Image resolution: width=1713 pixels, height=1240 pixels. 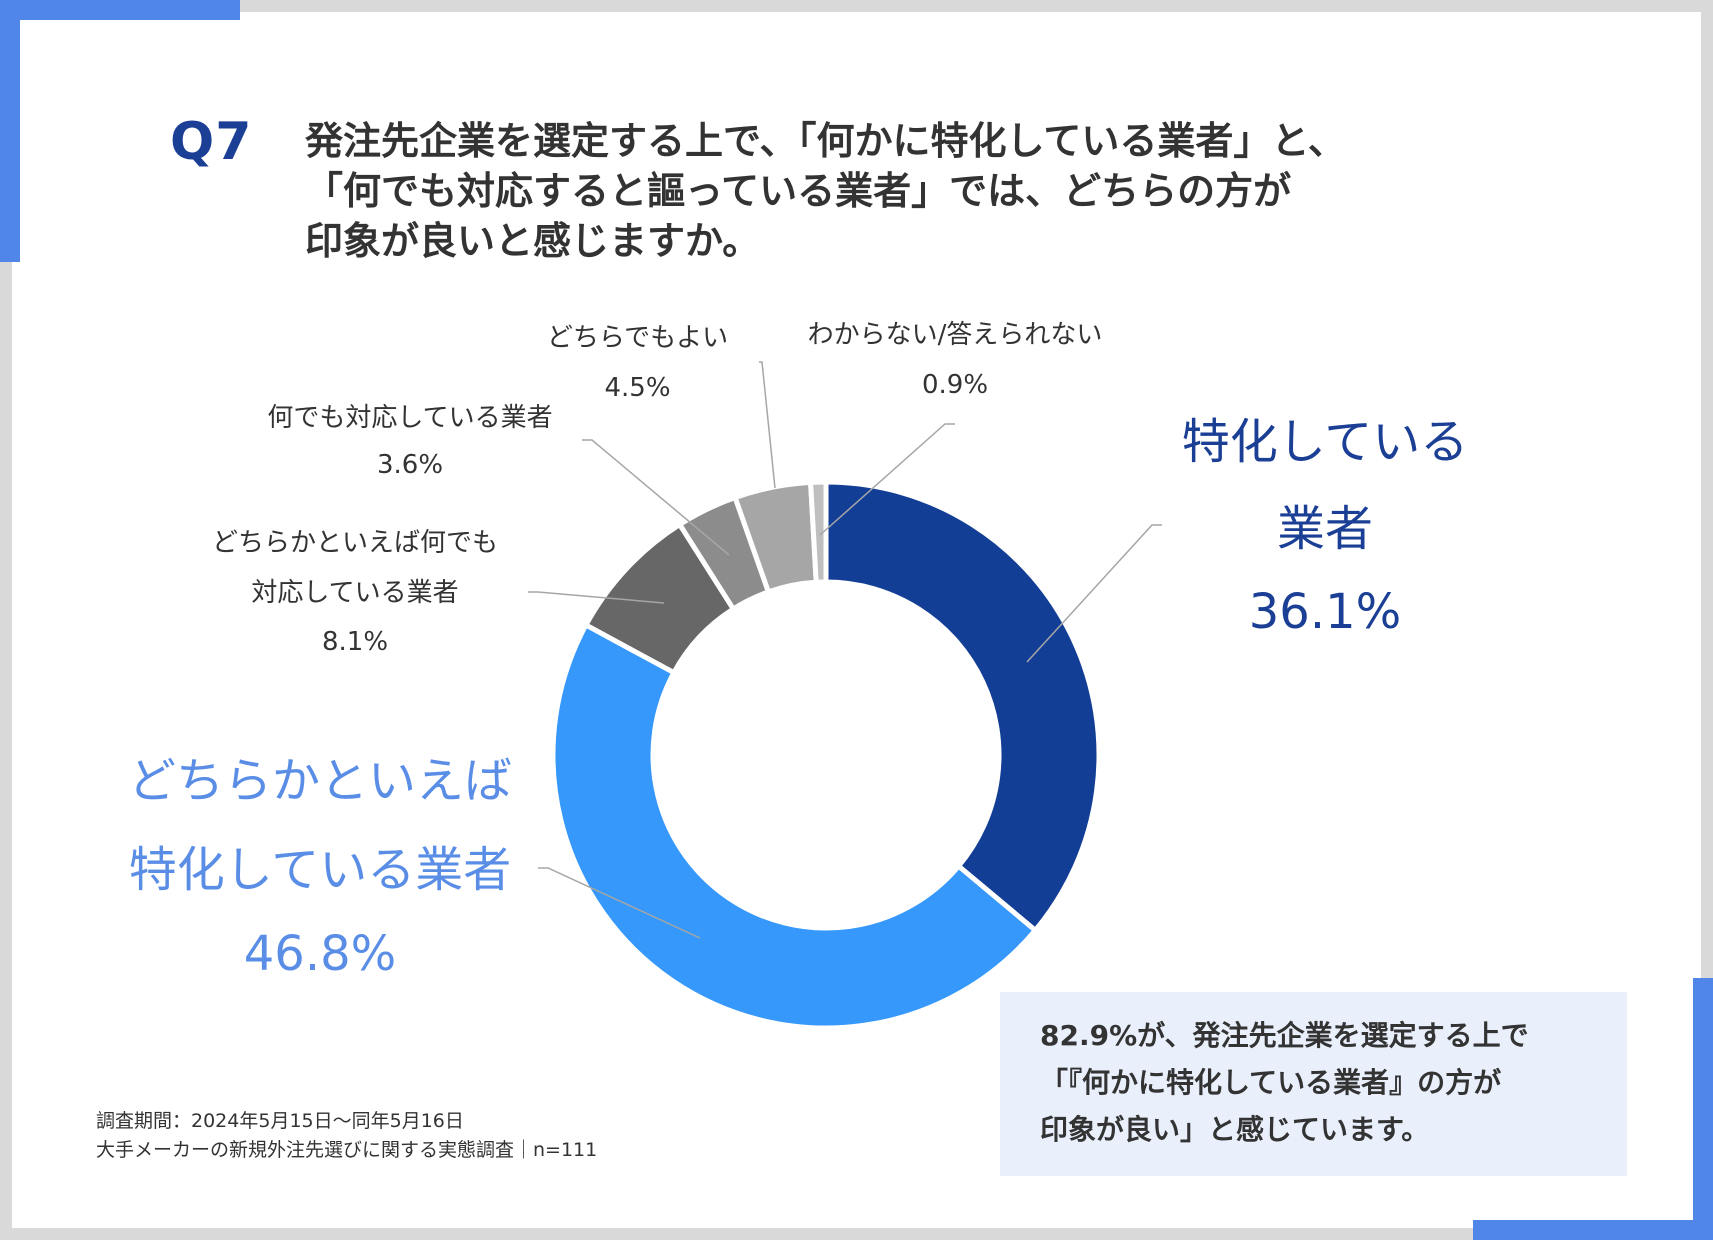 I want to click on label-tokka-pct: 36.1%, so click(x=1325, y=612).